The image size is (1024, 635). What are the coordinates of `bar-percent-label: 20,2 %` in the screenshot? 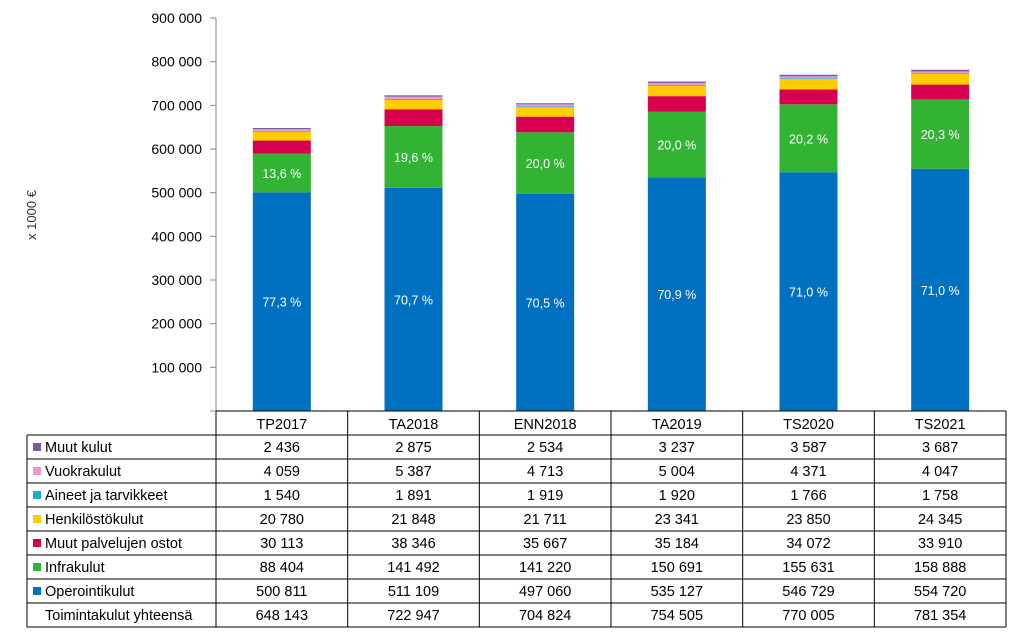 It's located at (808, 139).